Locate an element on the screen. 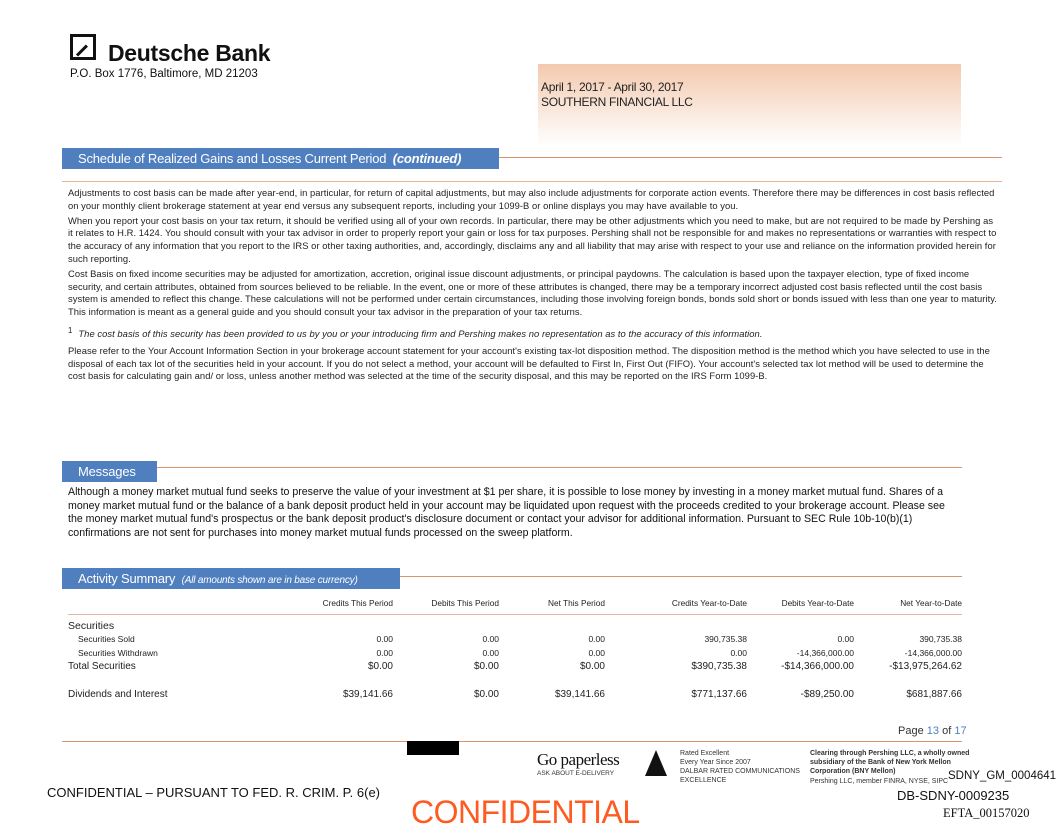  footnote-marker: 1 is located at coordinates (70, 330).